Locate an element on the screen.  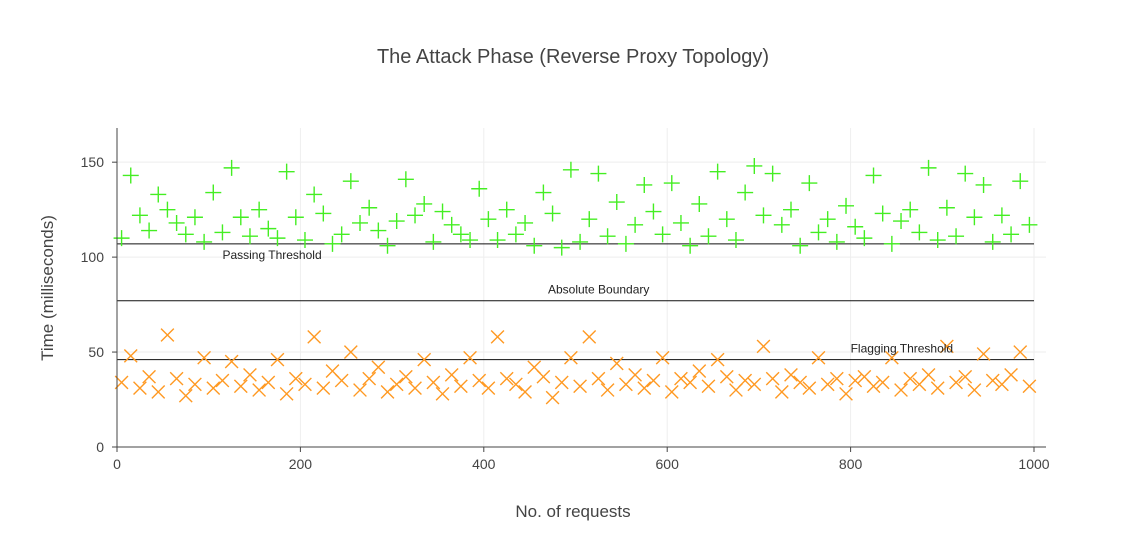
y-tick-label: 50 is located at coordinates (96, 352).